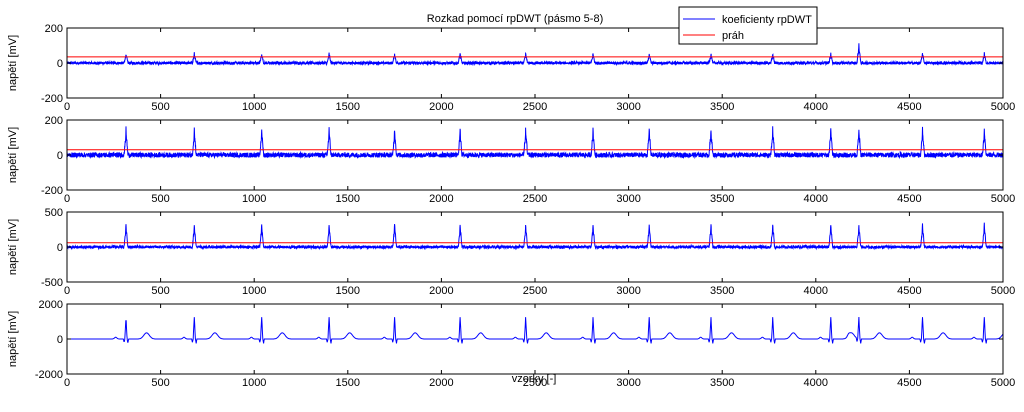 Image resolution: width=1024 pixels, height=412 pixels. I want to click on y-axis-label-1: napětí [mV], so click(13, 63).